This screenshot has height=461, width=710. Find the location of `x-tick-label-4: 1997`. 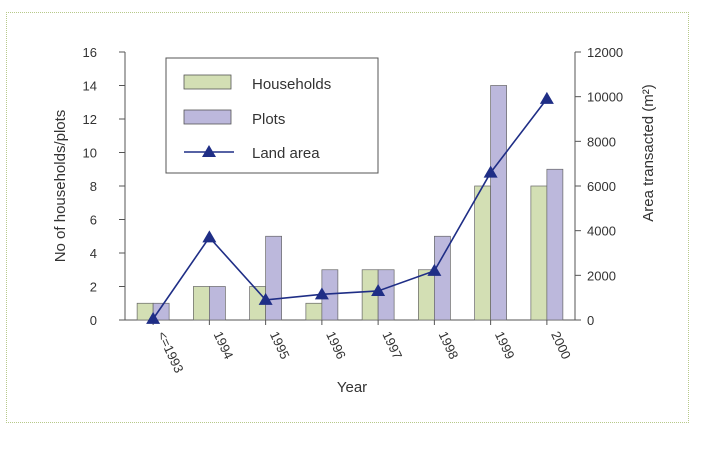

x-tick-label-4: 1997 is located at coordinates (392, 345).